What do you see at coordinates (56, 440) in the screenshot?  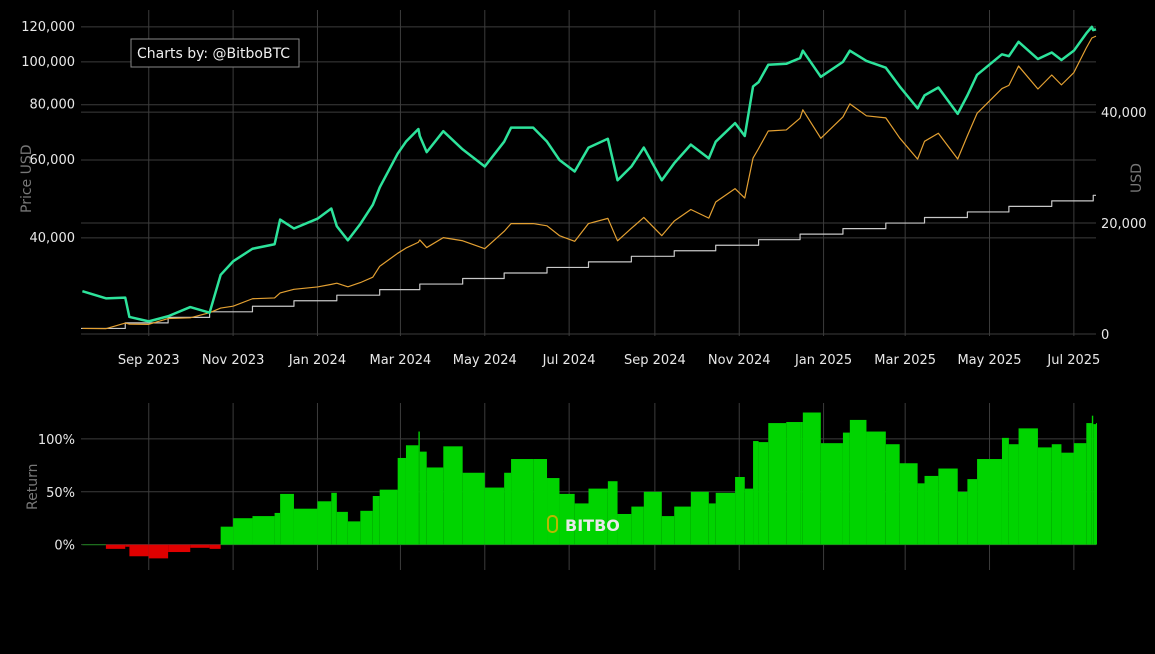 I see `return-y-tick-label: 100%` at bounding box center [56, 440].